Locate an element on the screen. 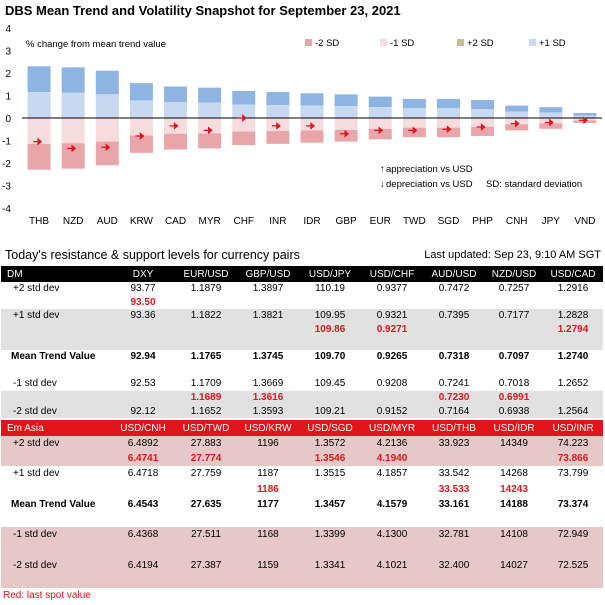 The image size is (605, 605). y-tick-label: 2 is located at coordinates (8, 74).